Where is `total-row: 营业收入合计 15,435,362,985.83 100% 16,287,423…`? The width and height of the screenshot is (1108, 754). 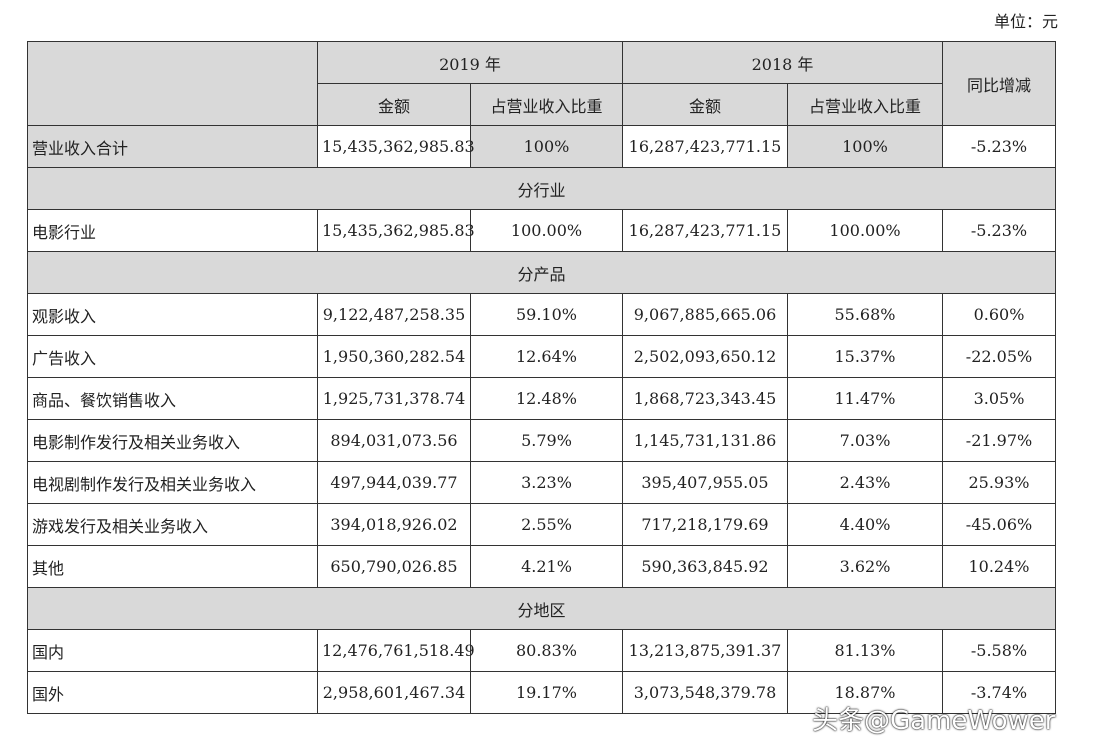
total-row: 营业收入合计 15,435,362,985.83 100% 16,287,423… is located at coordinates (541, 146).